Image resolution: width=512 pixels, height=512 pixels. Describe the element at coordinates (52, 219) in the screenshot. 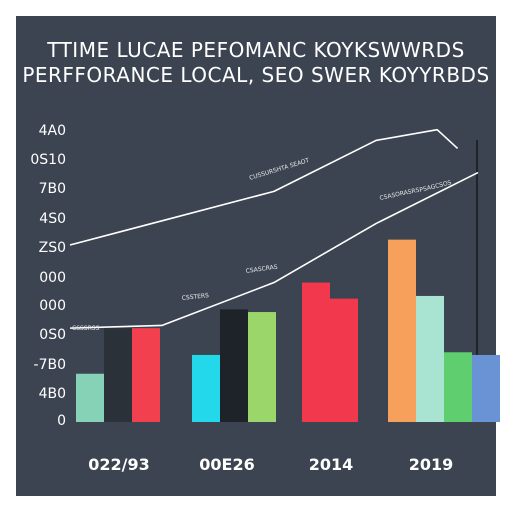

I see `y-tick-label: 4S0` at that location.